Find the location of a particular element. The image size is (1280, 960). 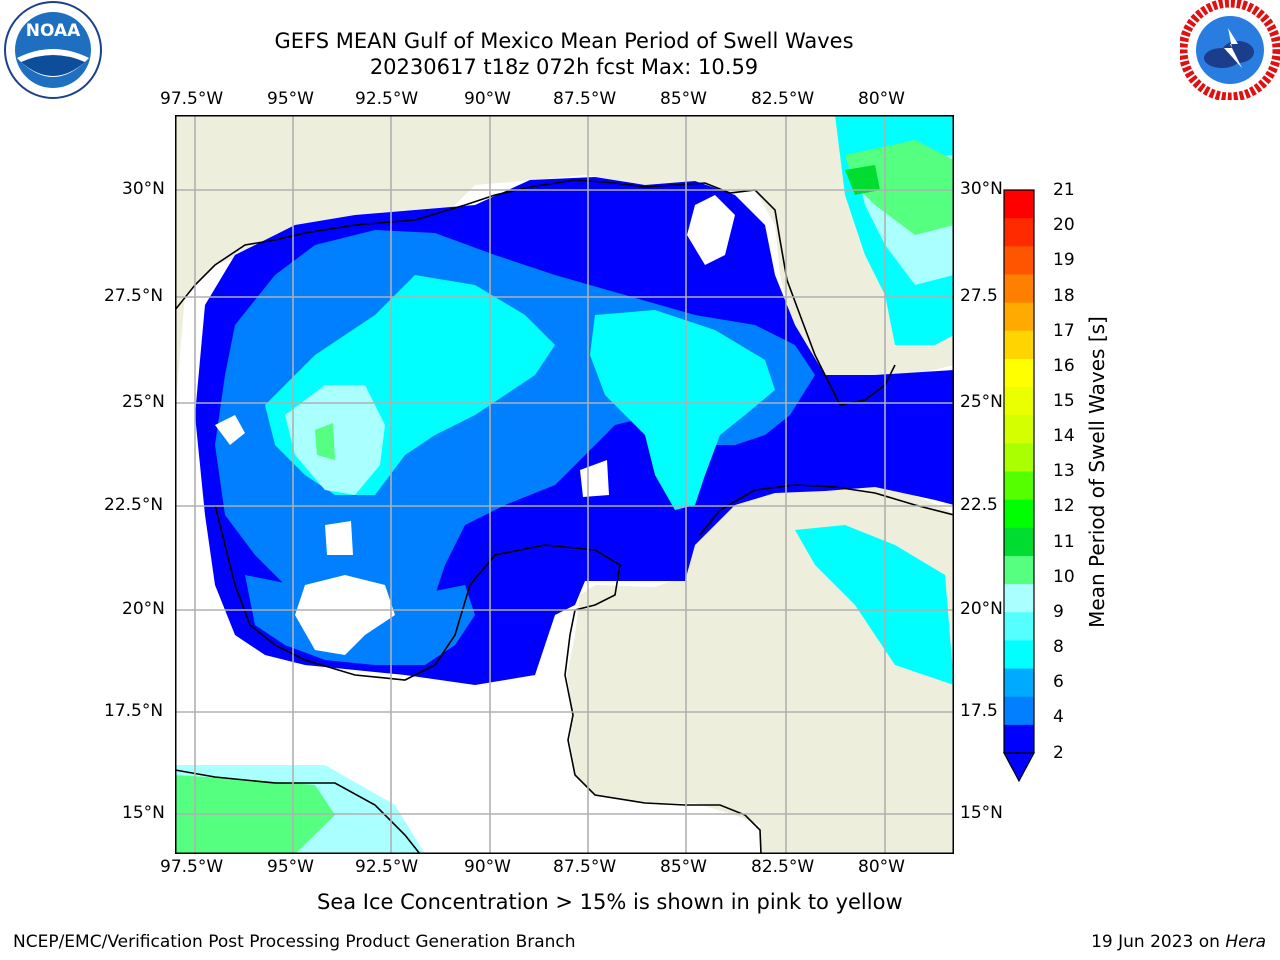

colorbar-tick: 19 is located at coordinates (1064, 260).